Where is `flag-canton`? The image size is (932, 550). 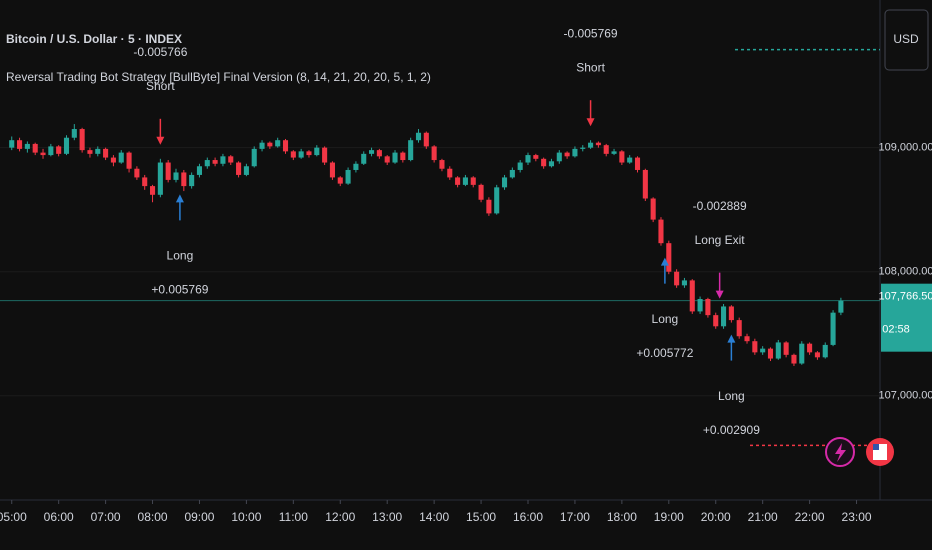
flag-canton is located at coordinates (876, 447).